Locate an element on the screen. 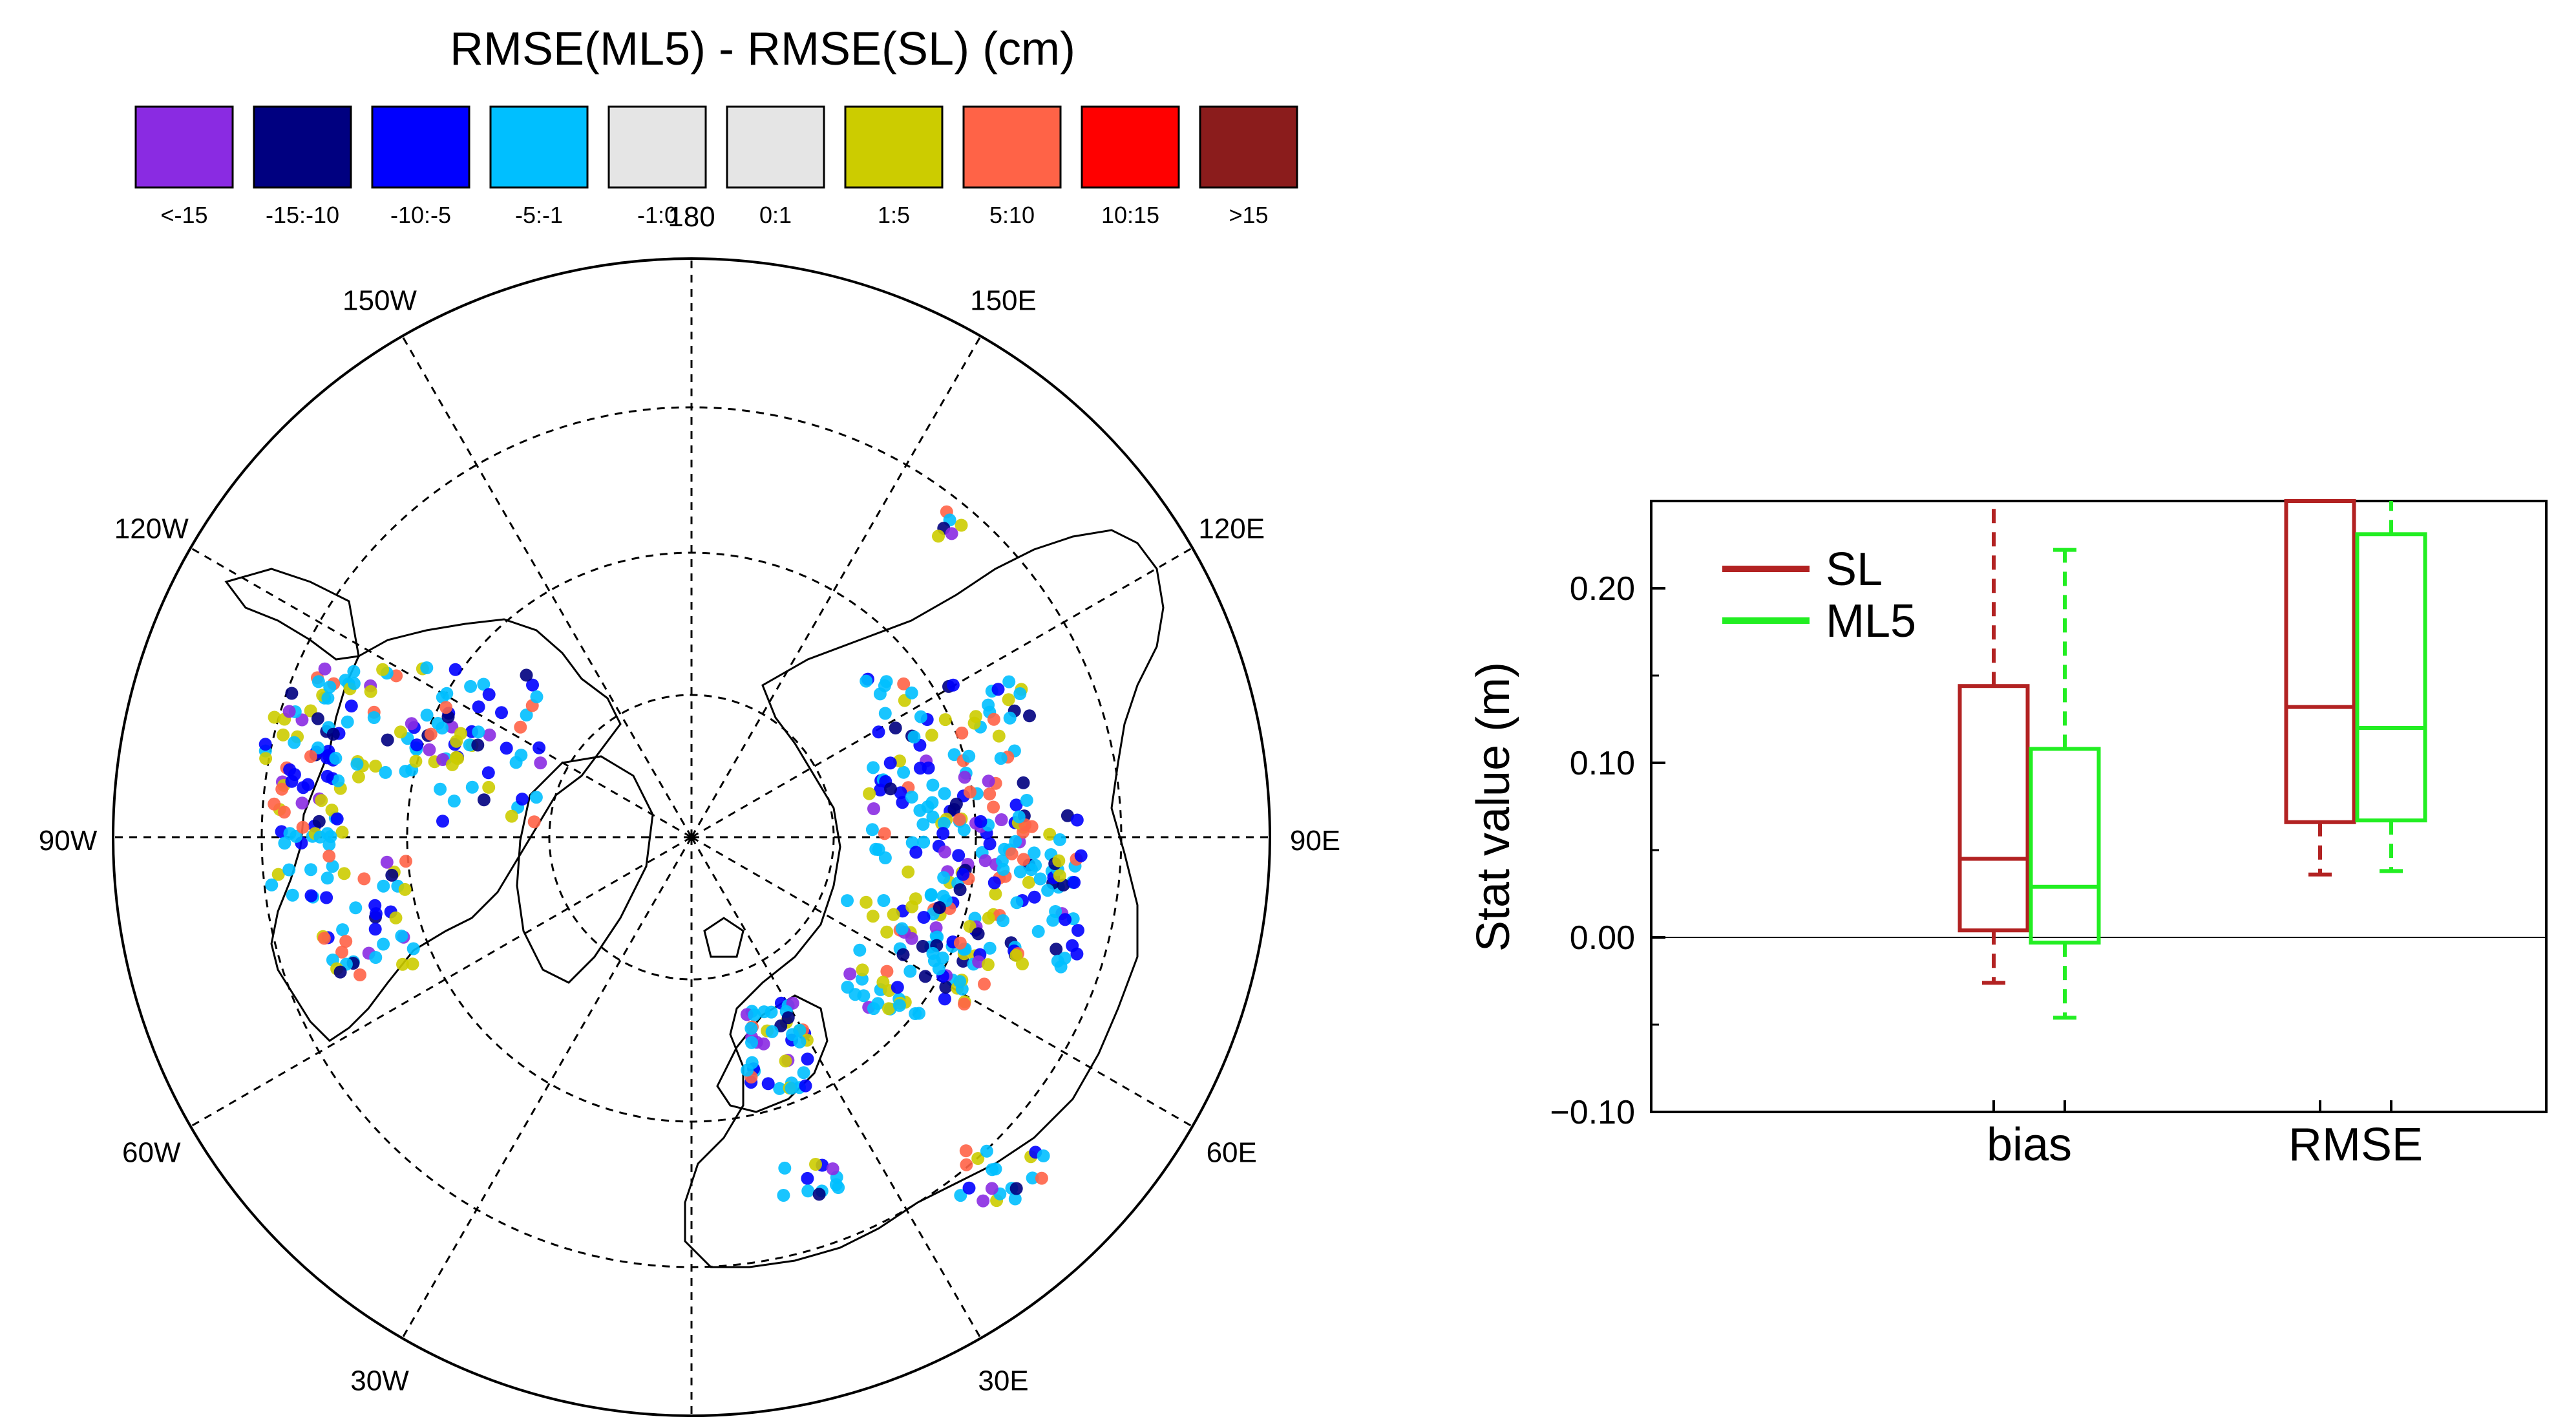 This screenshot has width=2576, height=1419. longitude-label: 30W is located at coordinates (379, 1381).